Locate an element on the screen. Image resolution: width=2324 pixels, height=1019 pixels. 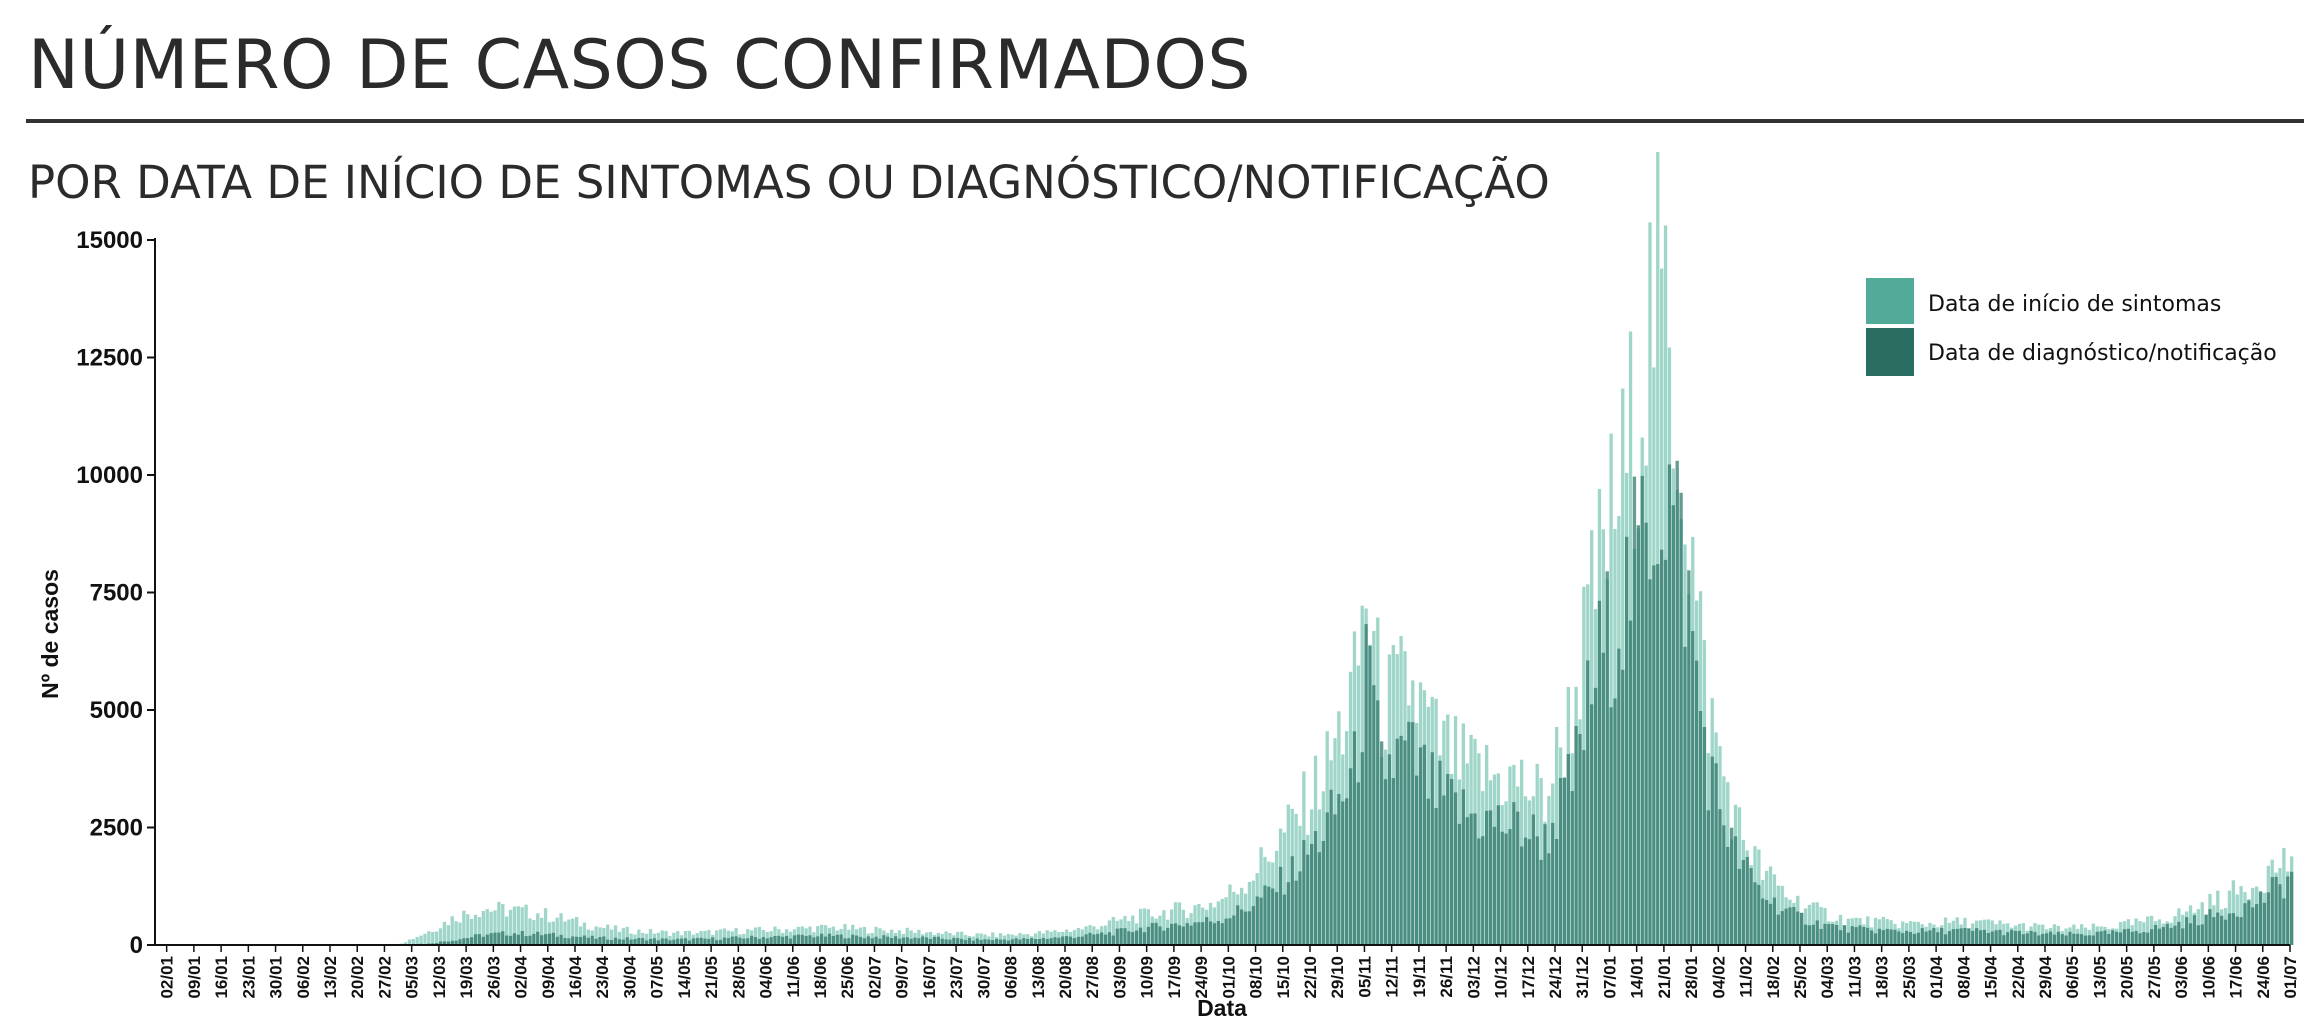
x-tick-label: 20/05 is located at coordinates (2127, 977).